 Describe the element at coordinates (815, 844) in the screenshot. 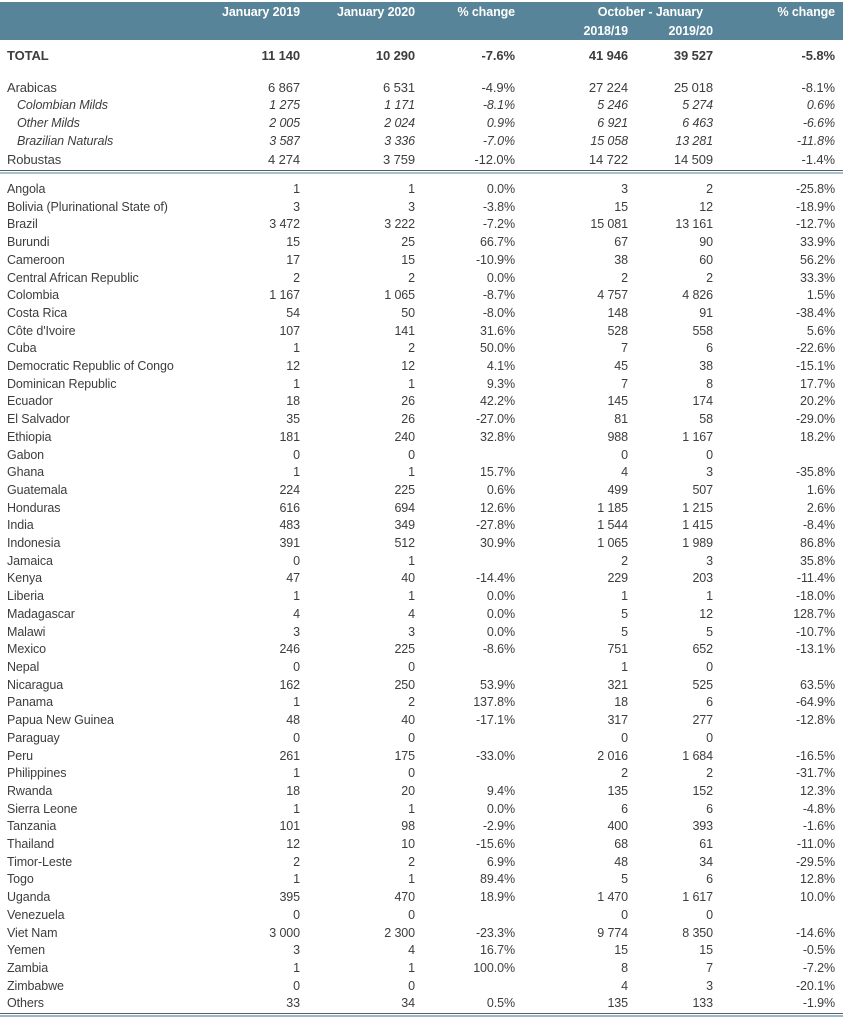

I see `cell-value: -11.0%` at that location.